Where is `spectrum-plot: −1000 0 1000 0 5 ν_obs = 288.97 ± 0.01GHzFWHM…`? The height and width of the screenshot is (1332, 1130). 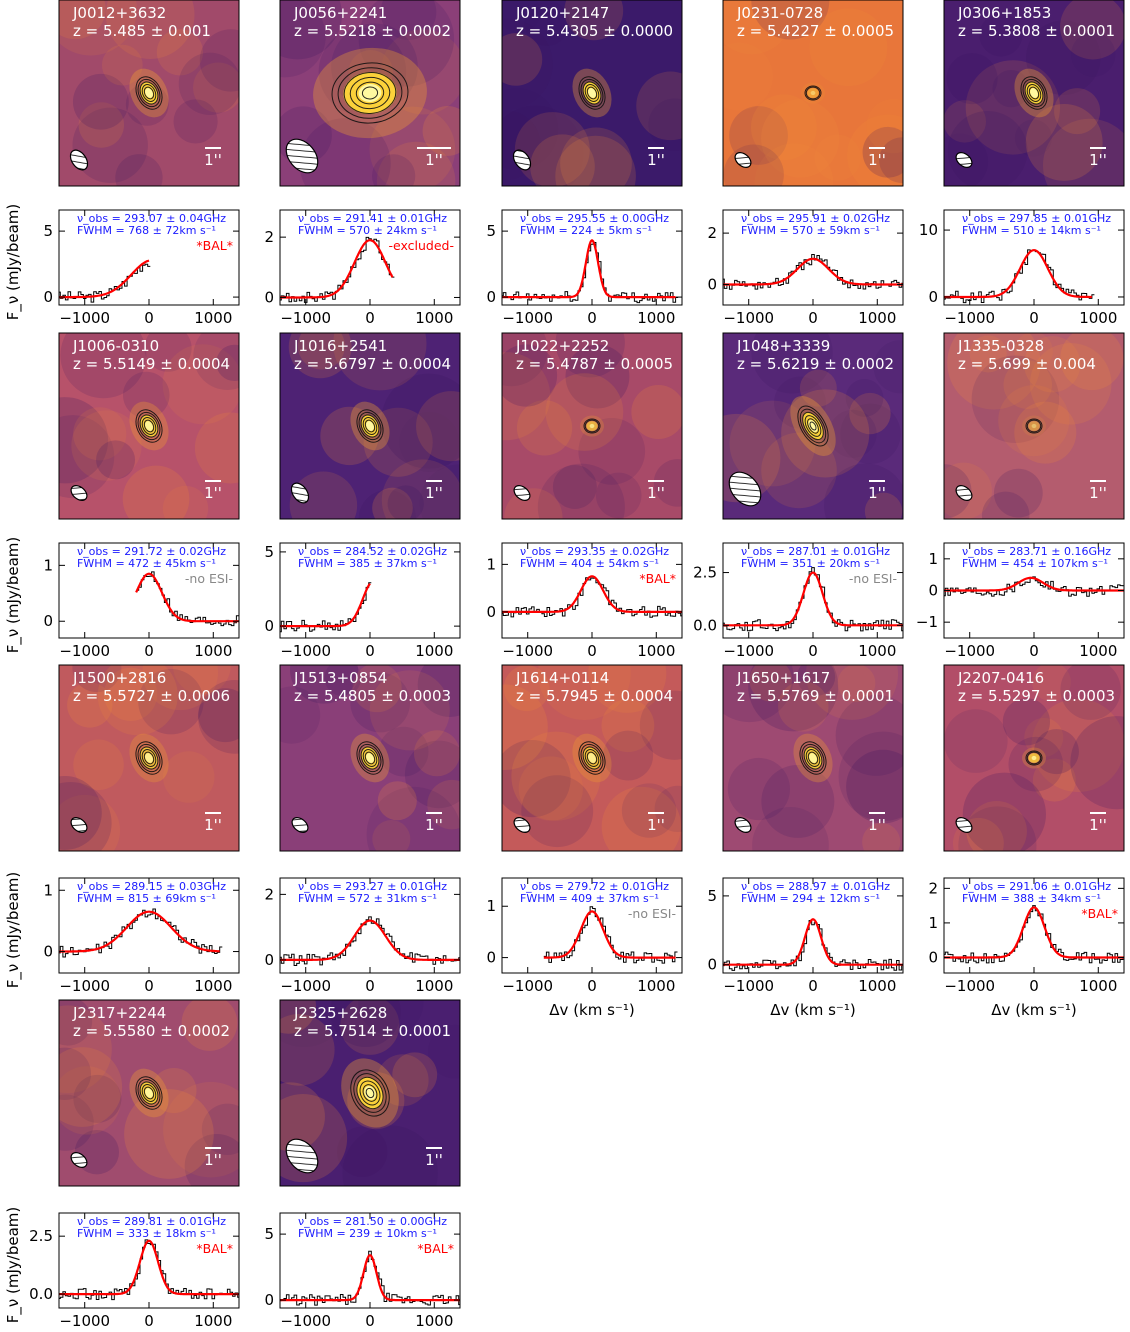 spectrum-plot: −1000 0 1000 0 5 ν_obs = 288.97 ± 0.01GHzFWHM… is located at coordinates (805, 936).